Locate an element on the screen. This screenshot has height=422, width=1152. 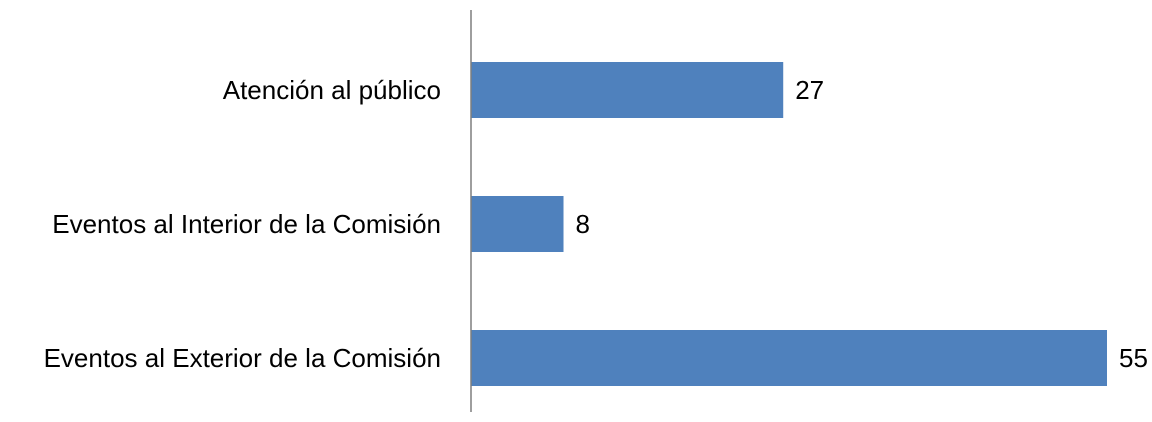
value-label-2: 55 is located at coordinates (1133, 358).